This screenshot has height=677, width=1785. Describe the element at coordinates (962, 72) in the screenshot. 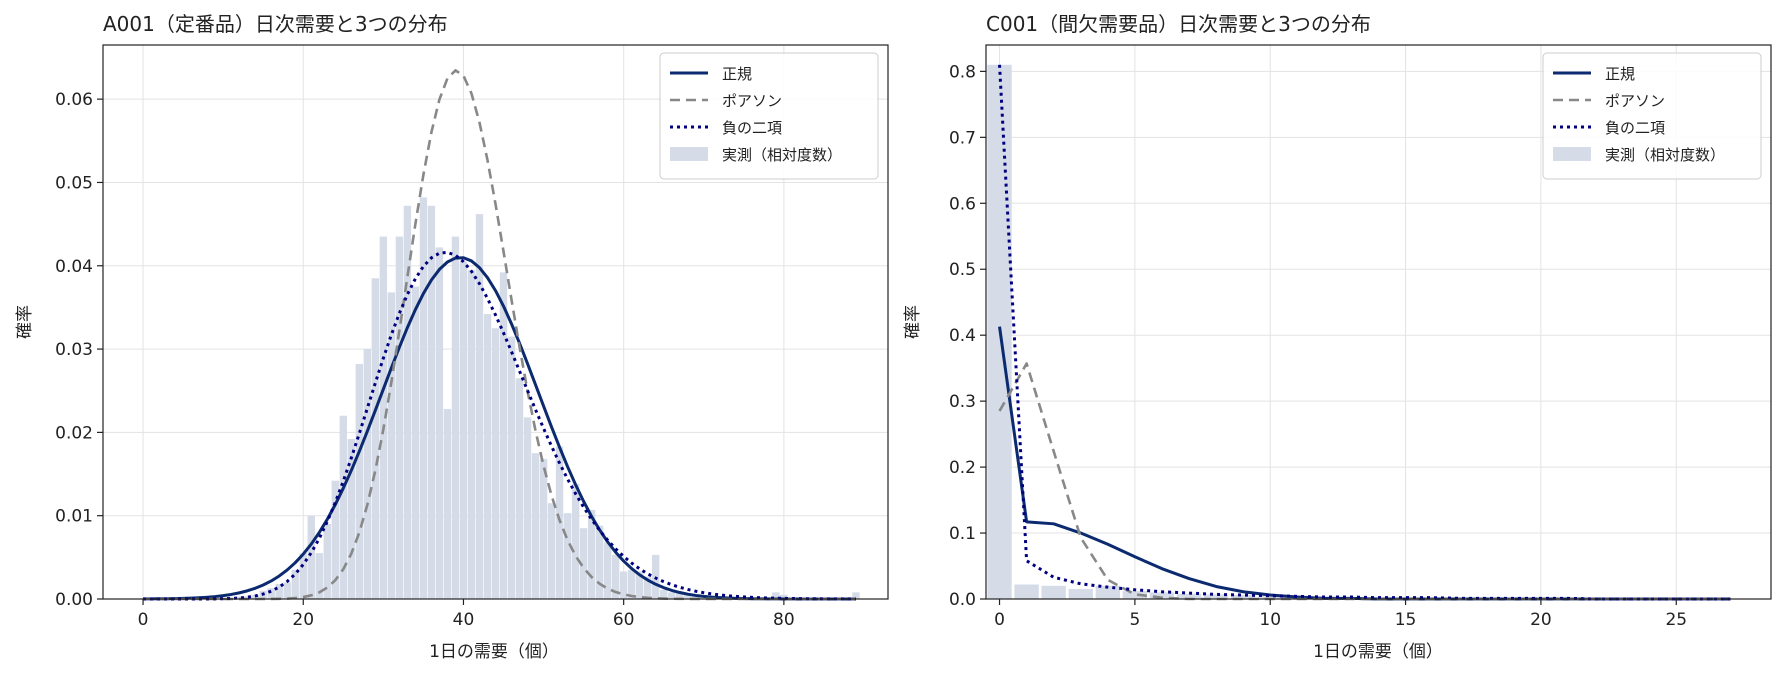

I see `y-tick-label: 0.8` at that location.